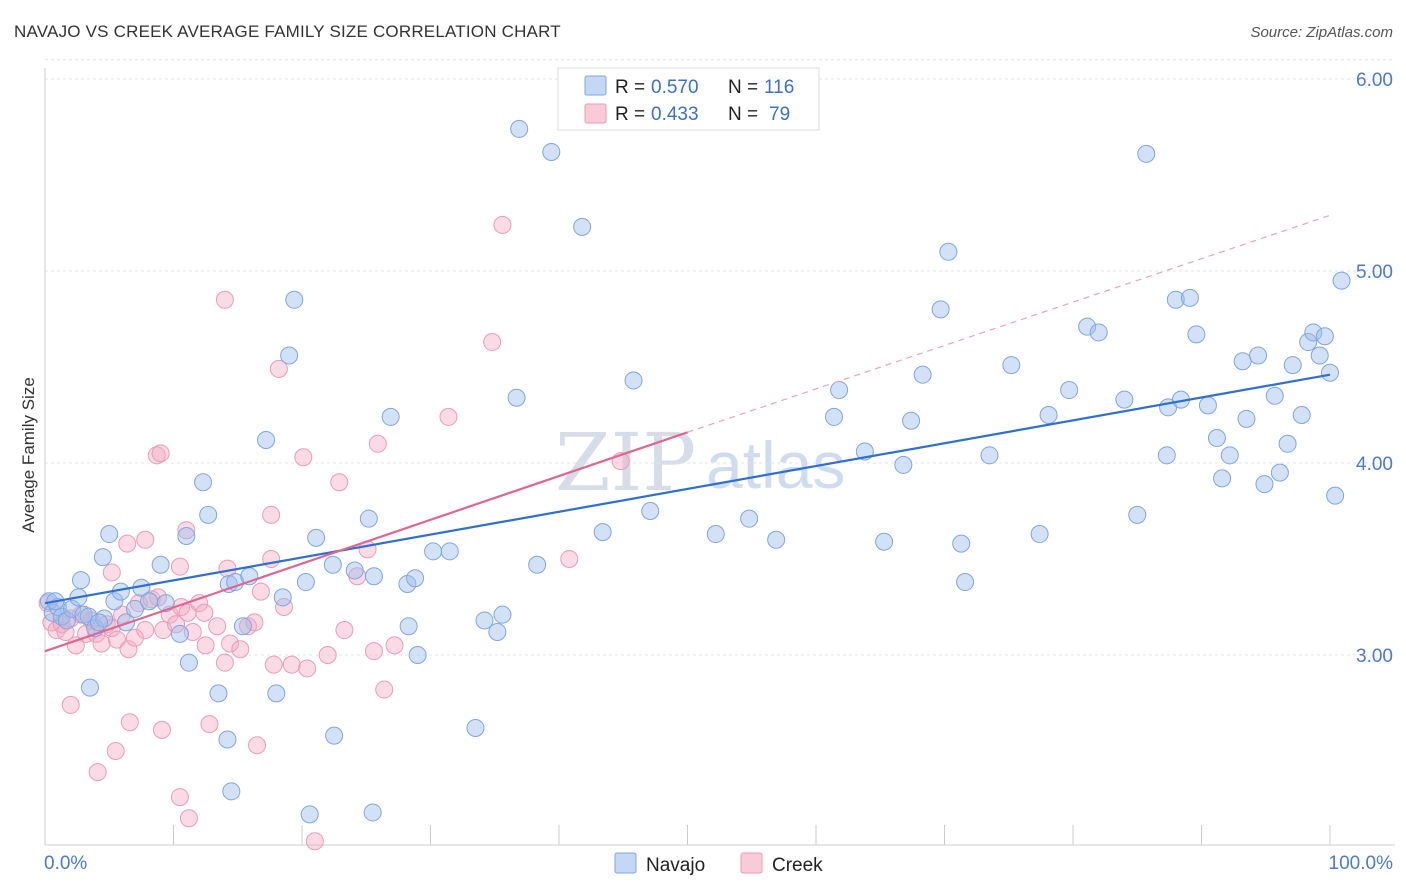 This screenshot has width=1406, height=892. What do you see at coordinates (1321, 32) in the screenshot?
I see `chart-source: Source: ZipAtlas.com` at bounding box center [1321, 32].